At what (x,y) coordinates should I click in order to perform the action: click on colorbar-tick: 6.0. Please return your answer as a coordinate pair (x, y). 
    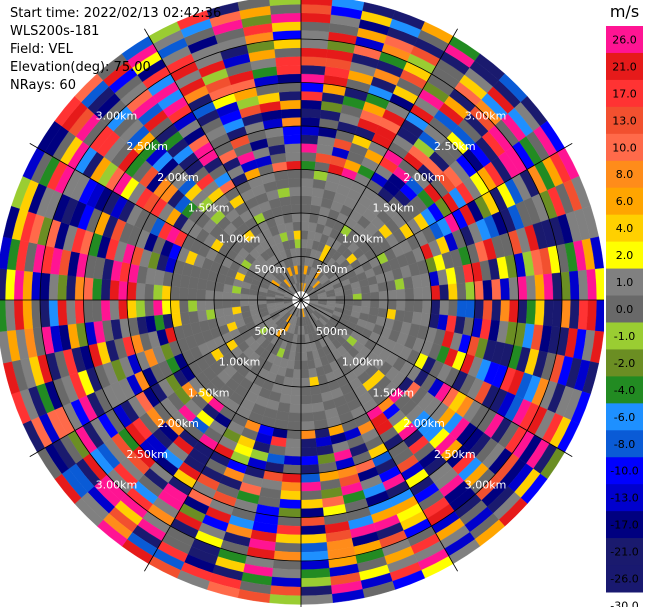
    Looking at the image, I should click on (625, 201).